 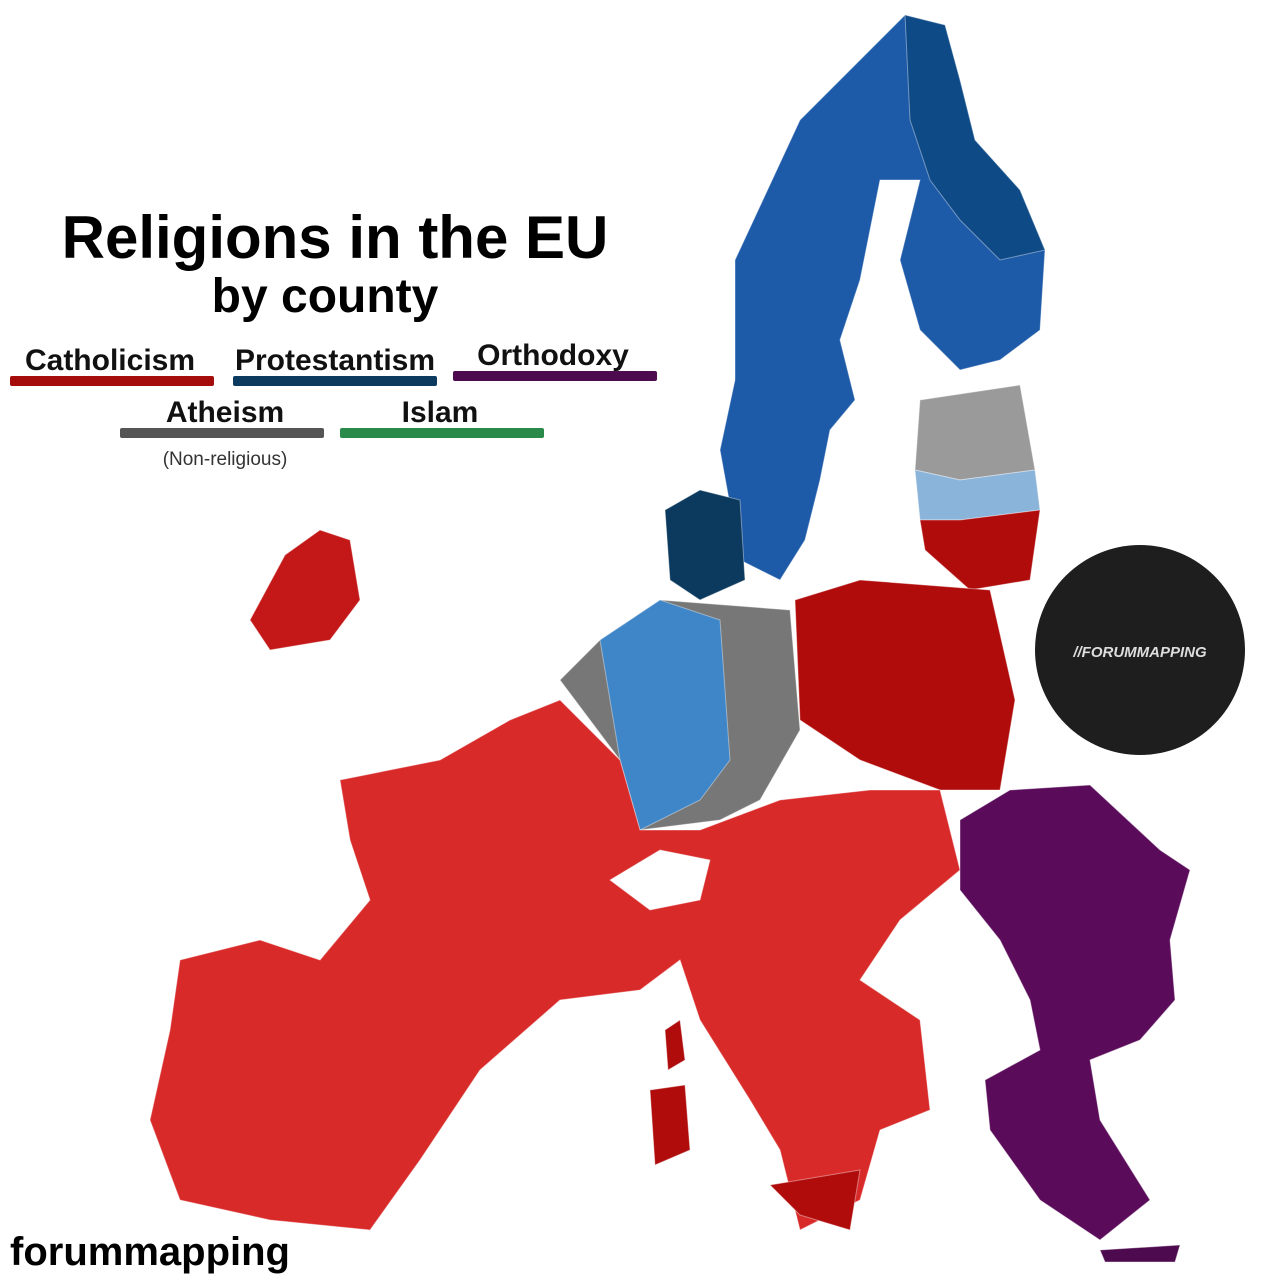 I want to click on logo: //FORUMMAPPING, so click(x=1140, y=650).